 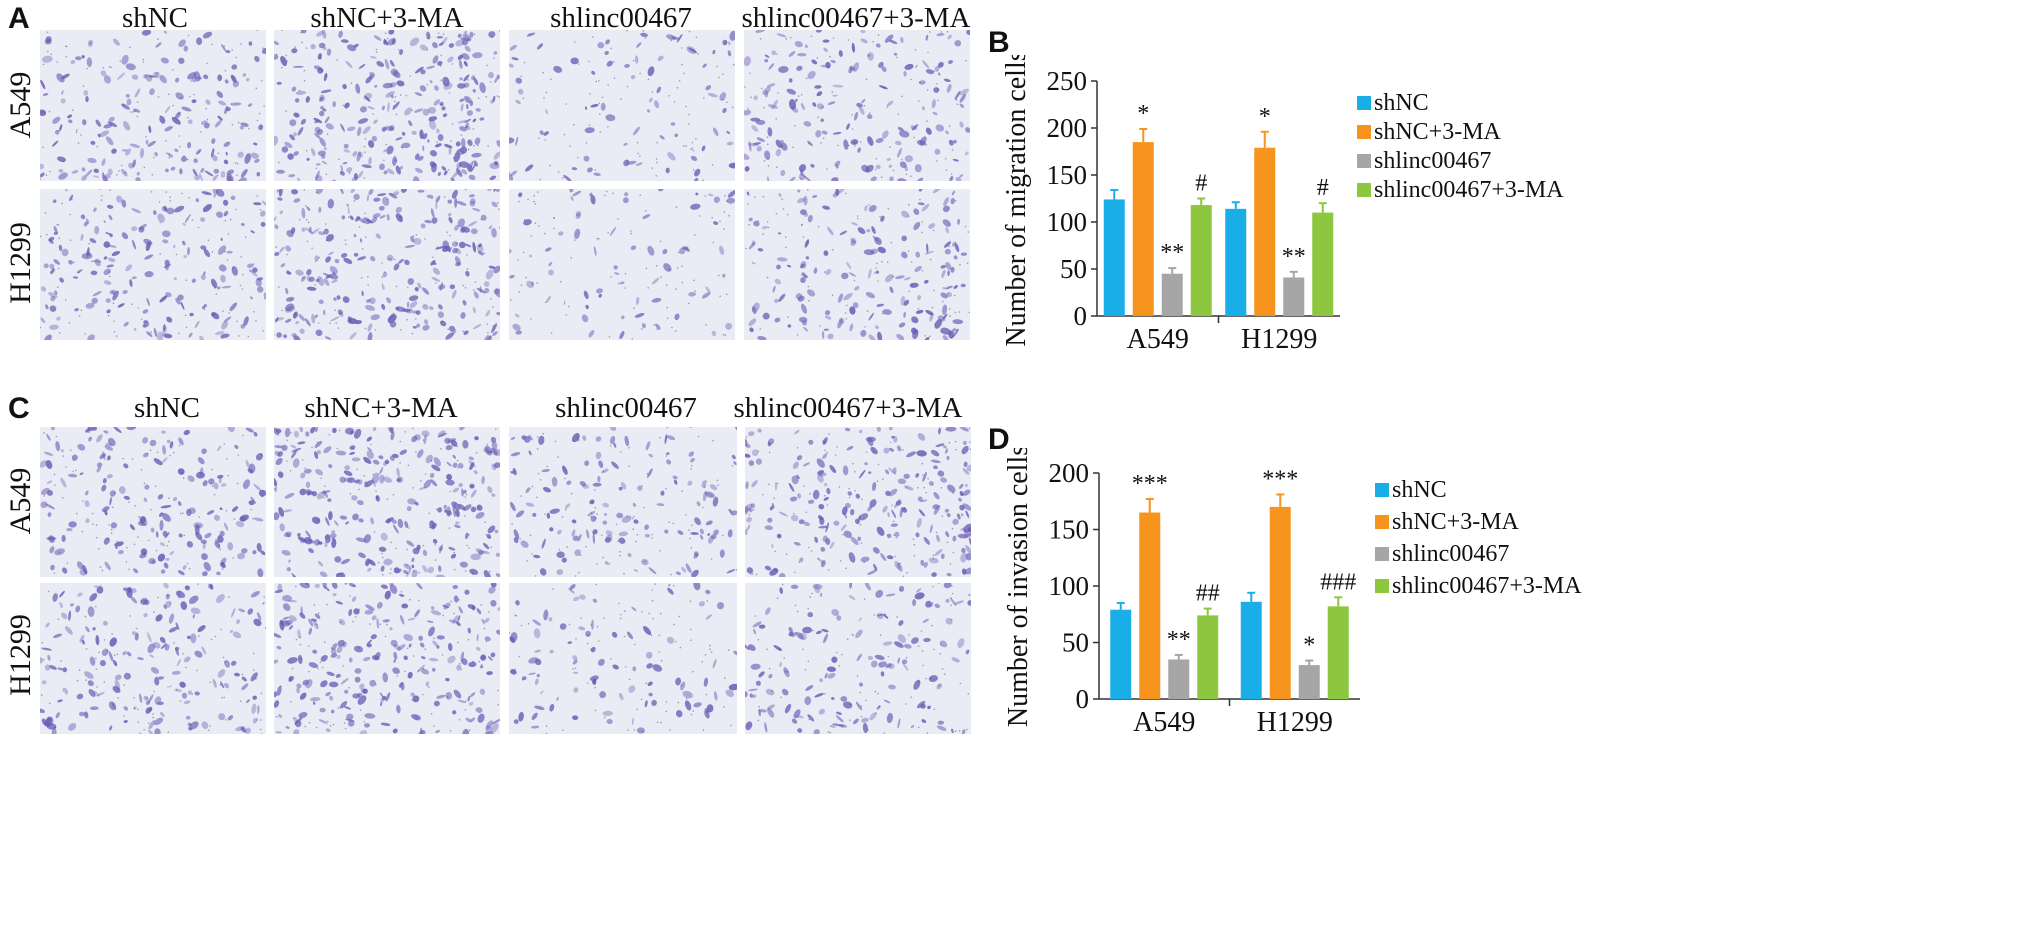 I want to click on micrograph-c-a549-shlinc00467, so click(x=623, y=502).